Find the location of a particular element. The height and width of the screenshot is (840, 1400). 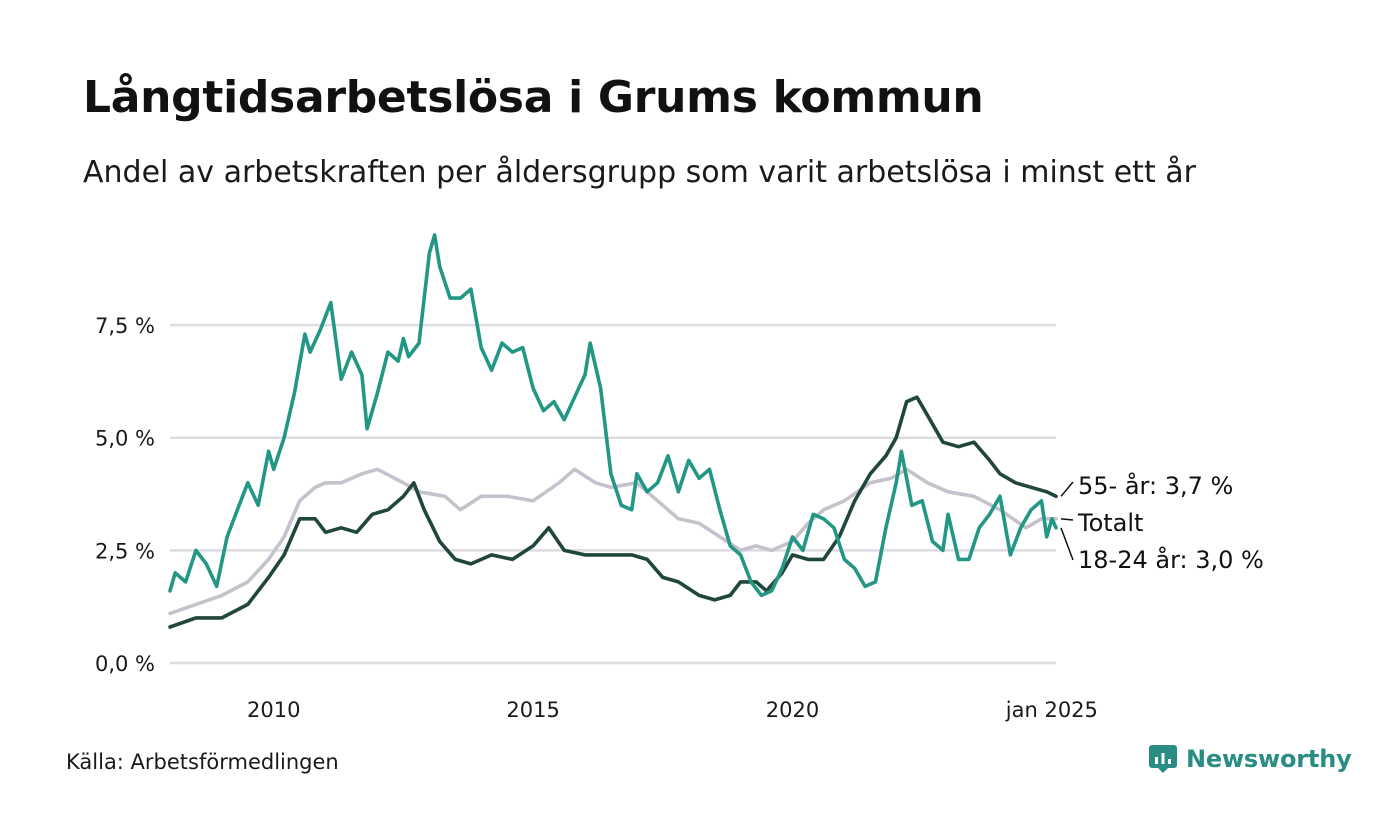

brand-name: Newsworthy is located at coordinates (1269, 759).